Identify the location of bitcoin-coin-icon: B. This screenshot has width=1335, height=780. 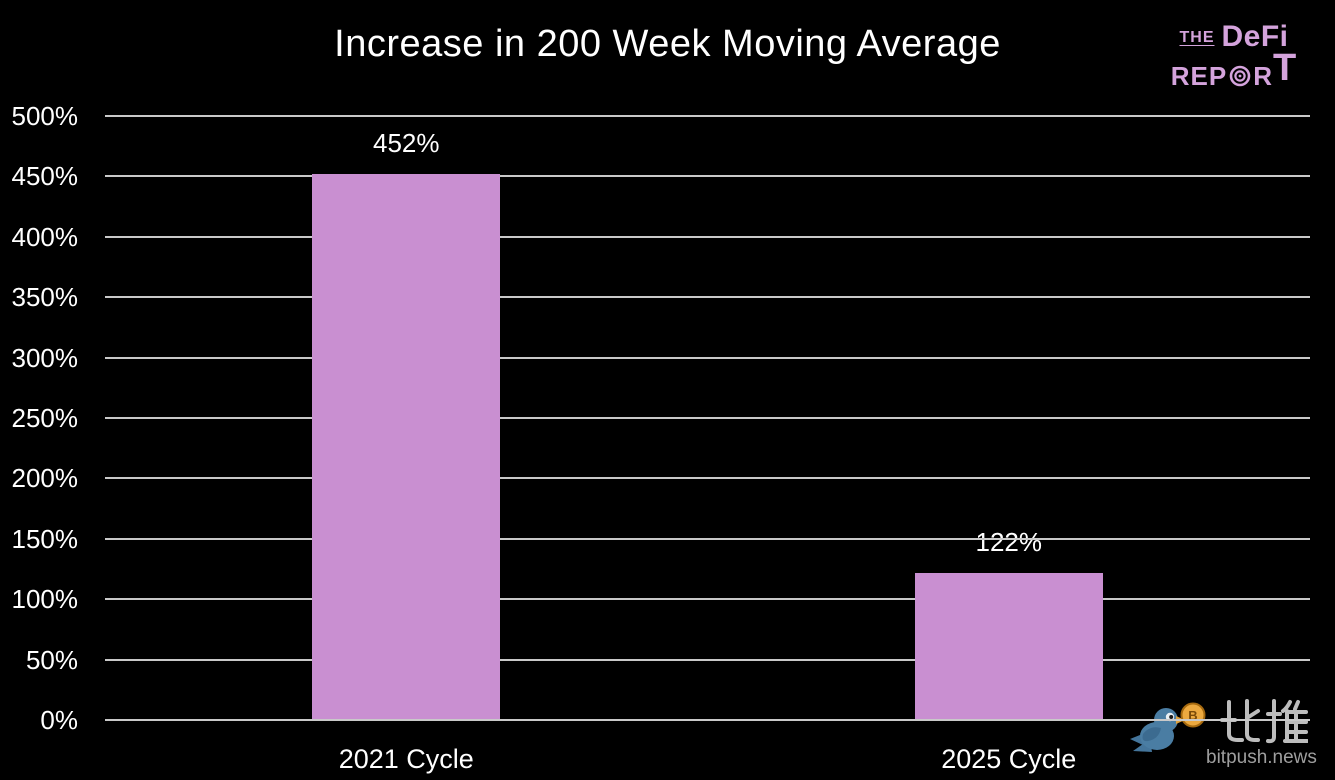
(1193, 717).